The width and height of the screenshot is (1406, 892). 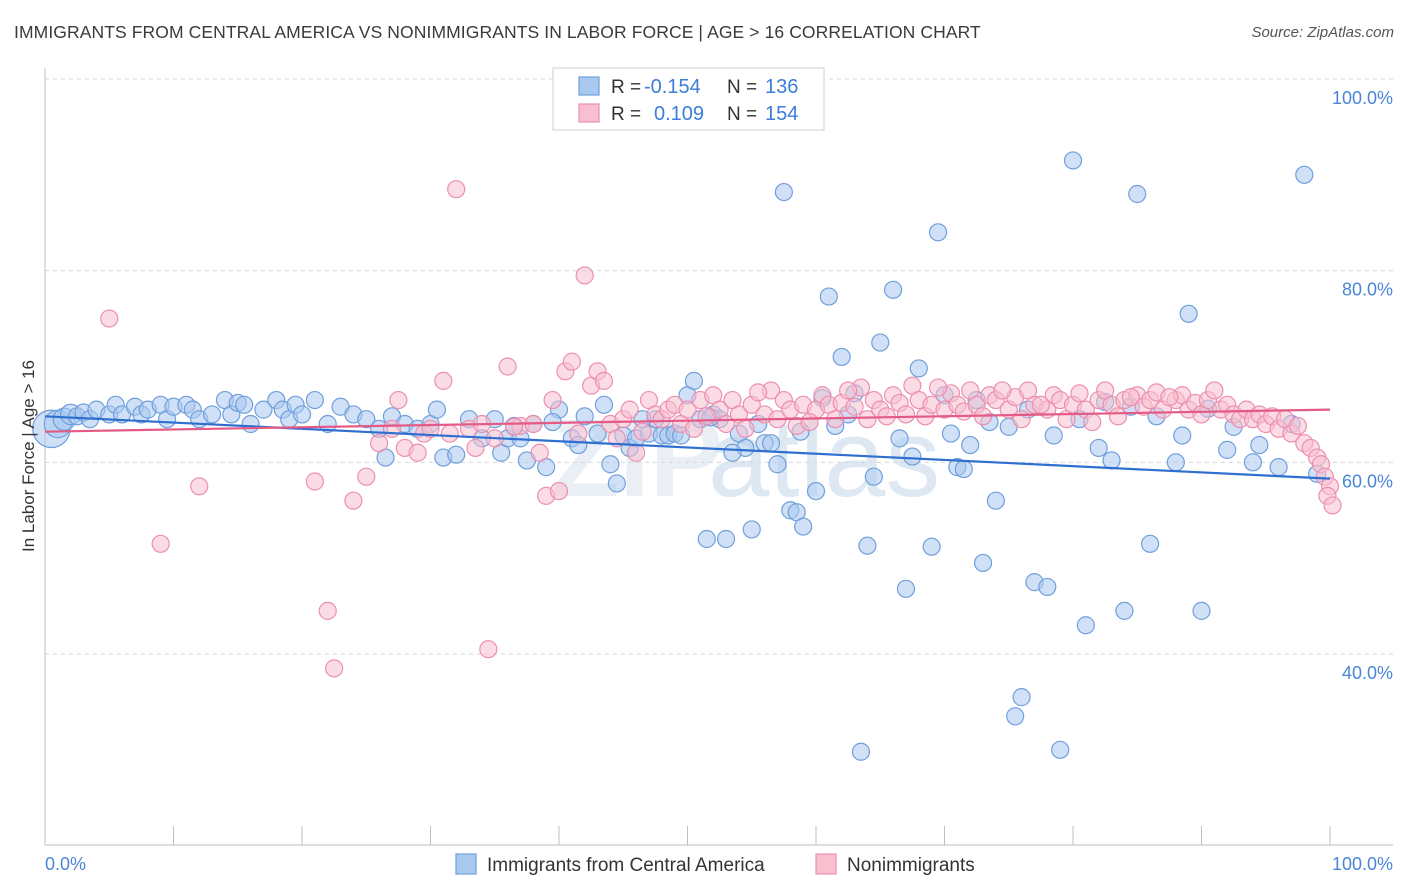 What do you see at coordinates (1367, 481) in the screenshot?
I see `y-tick-label: 60.0%` at bounding box center [1367, 481].